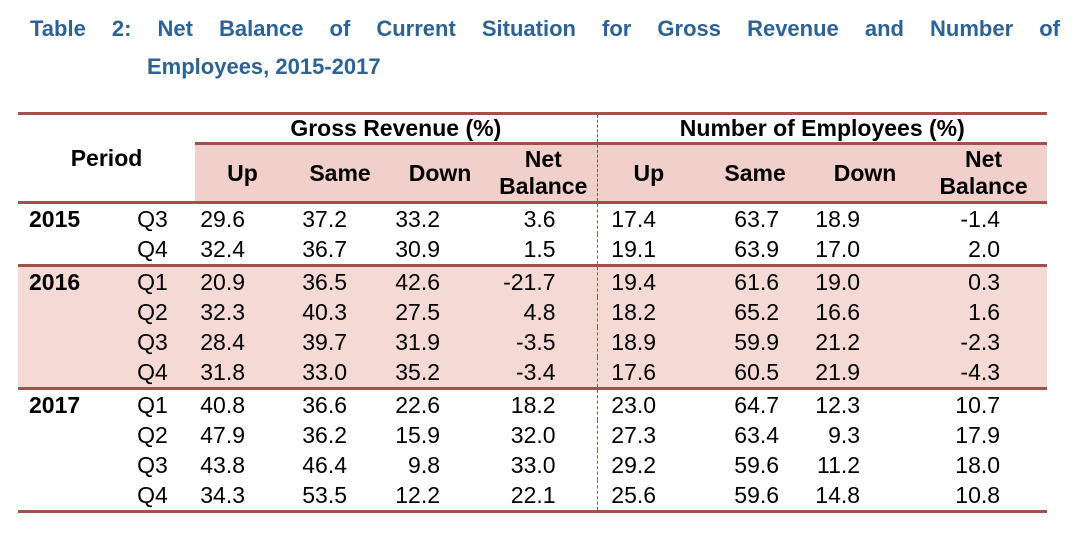 The height and width of the screenshot is (544, 1092). I want to click on cell-value: 32.3, so click(243, 312).